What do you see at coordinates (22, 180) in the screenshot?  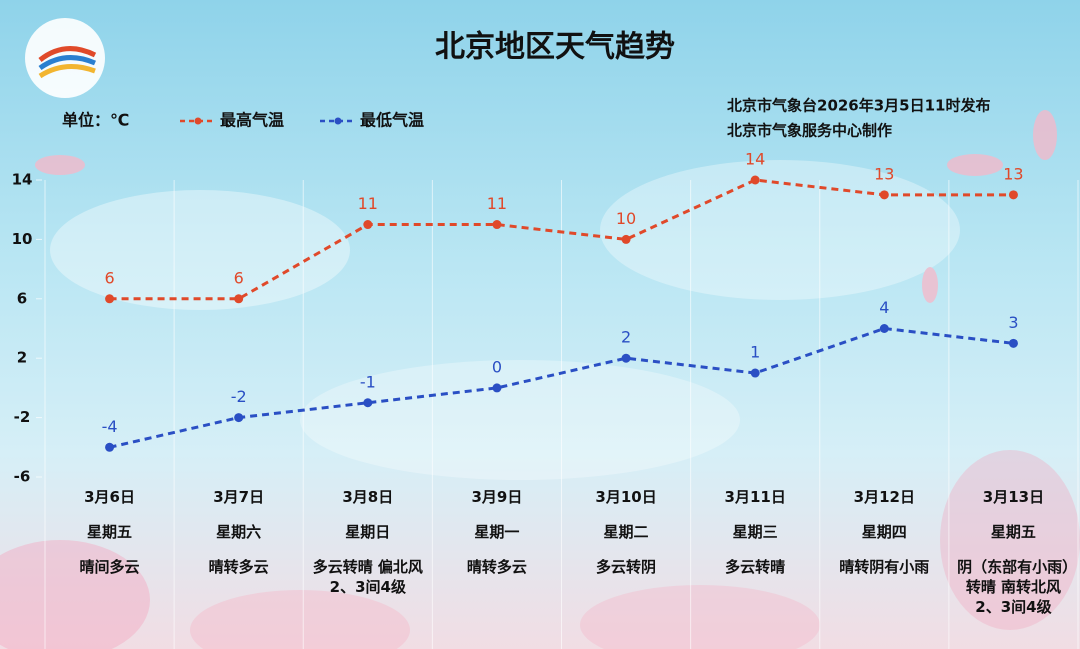 I see `y-tick-label: 14` at bounding box center [22, 180].